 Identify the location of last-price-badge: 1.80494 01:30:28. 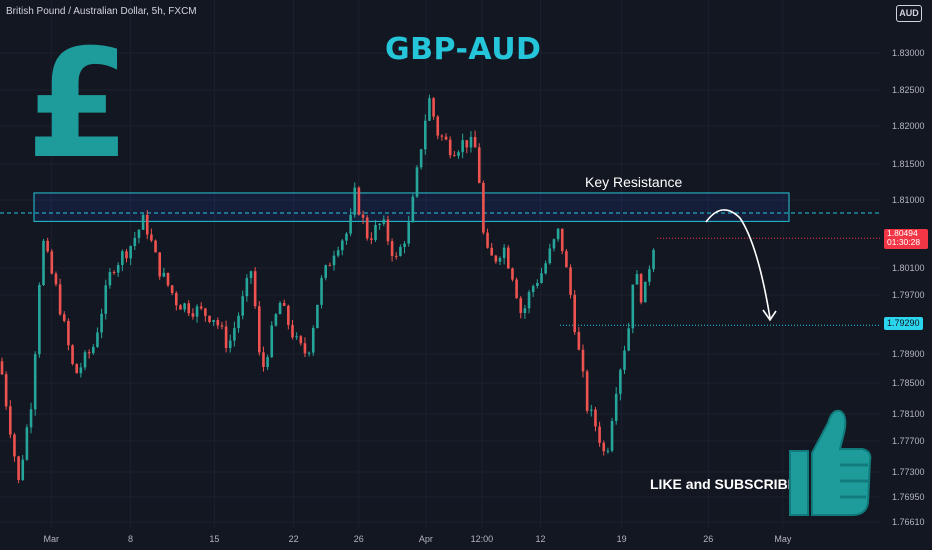
(906, 239).